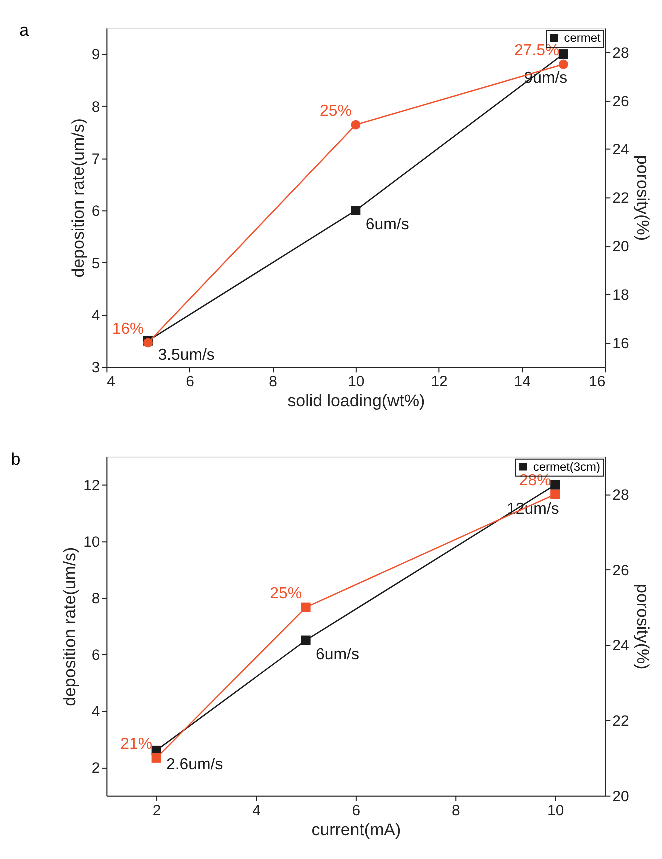 The image size is (662, 859). I want to click on data-label: 27.5%, so click(537, 51).